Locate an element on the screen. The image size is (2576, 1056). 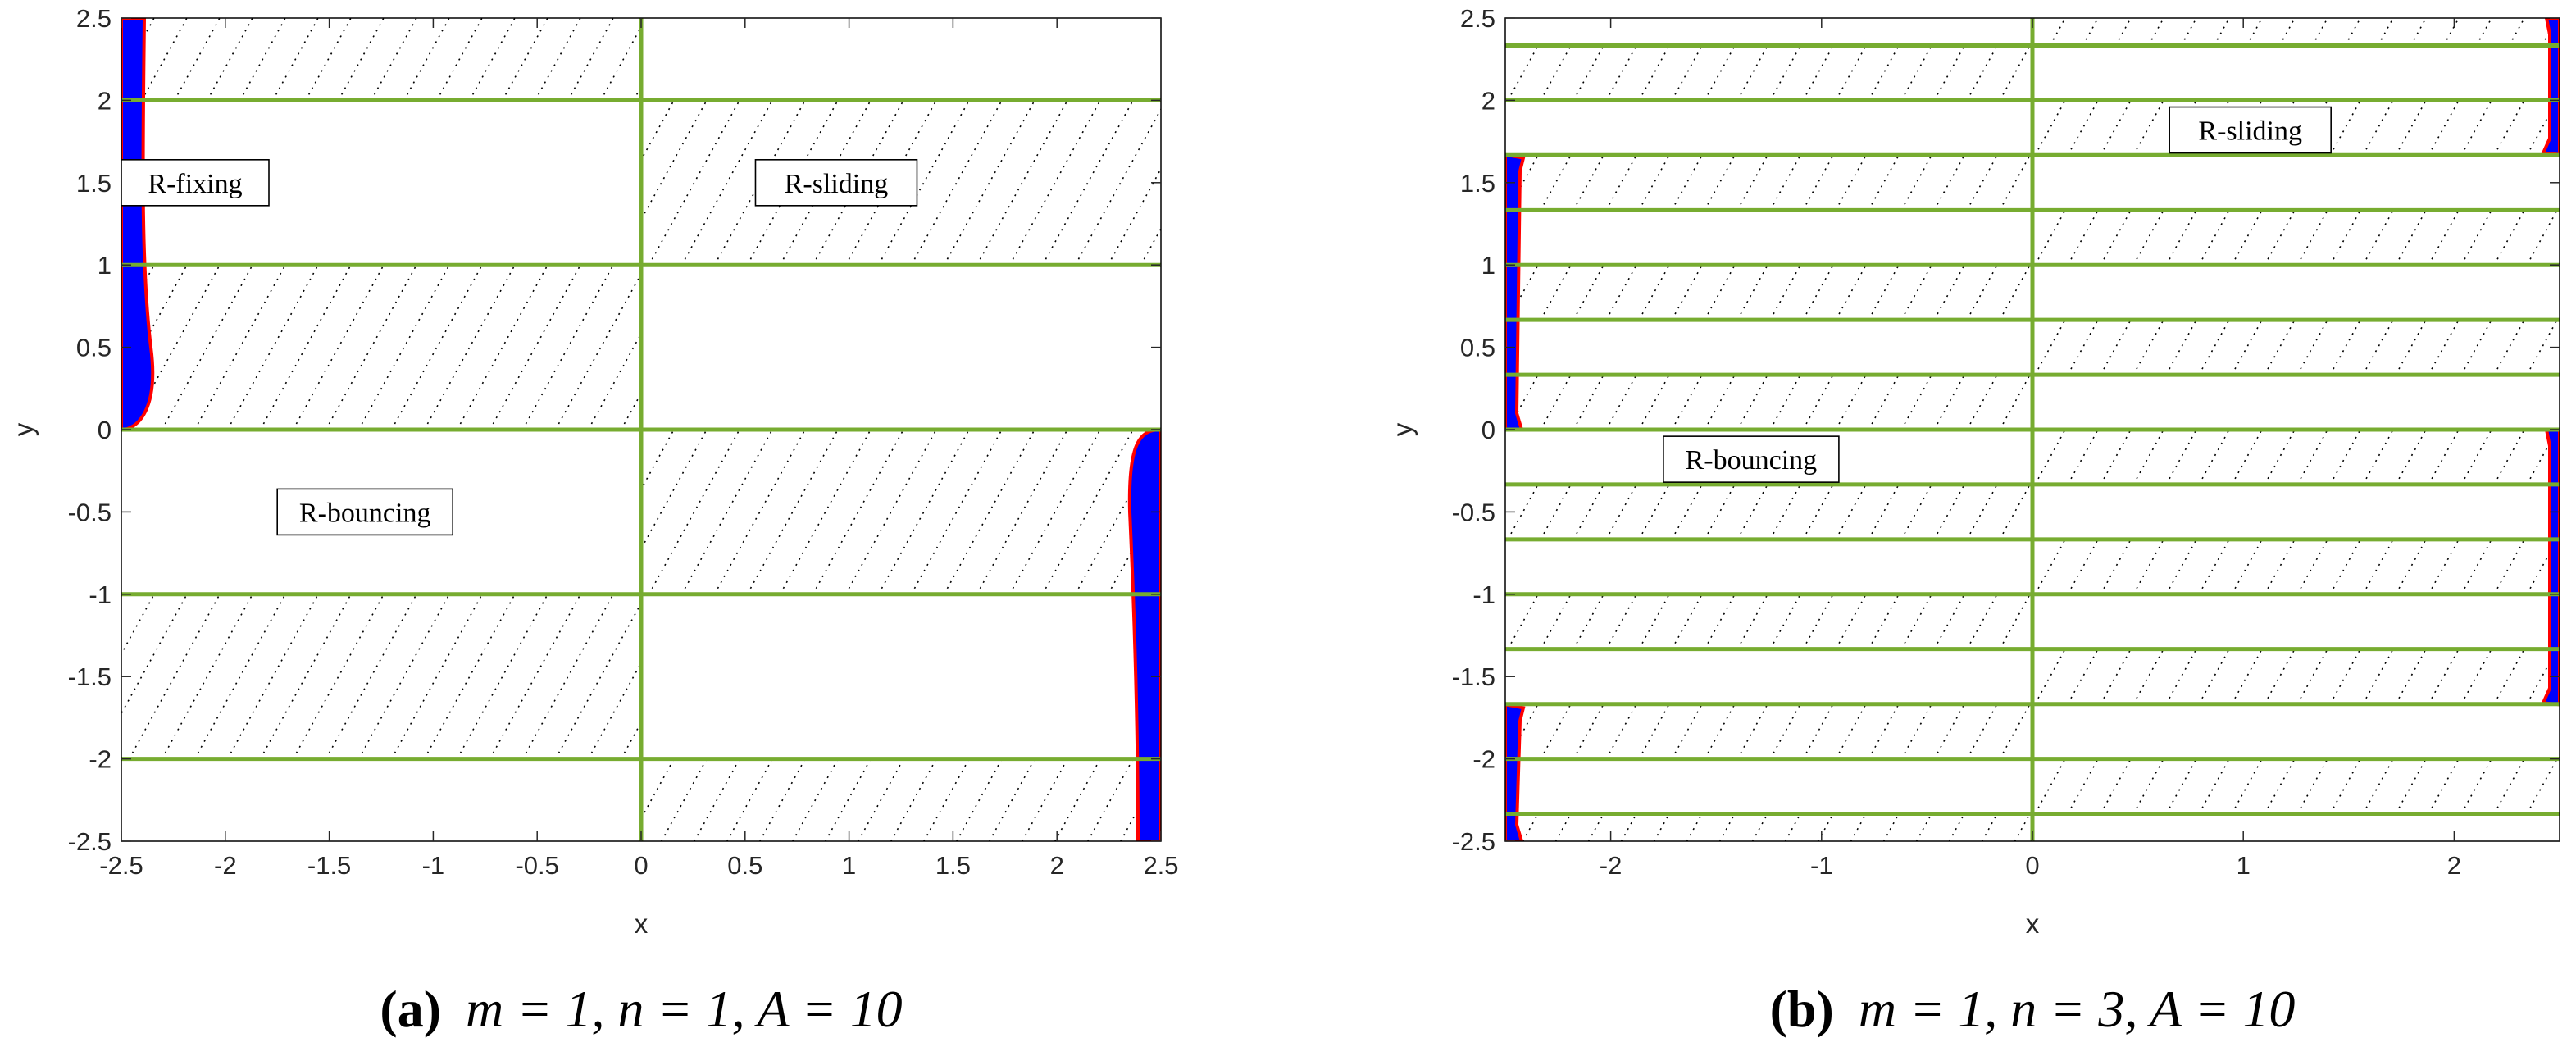
x-tick-label: 1.5 is located at coordinates (953, 865).